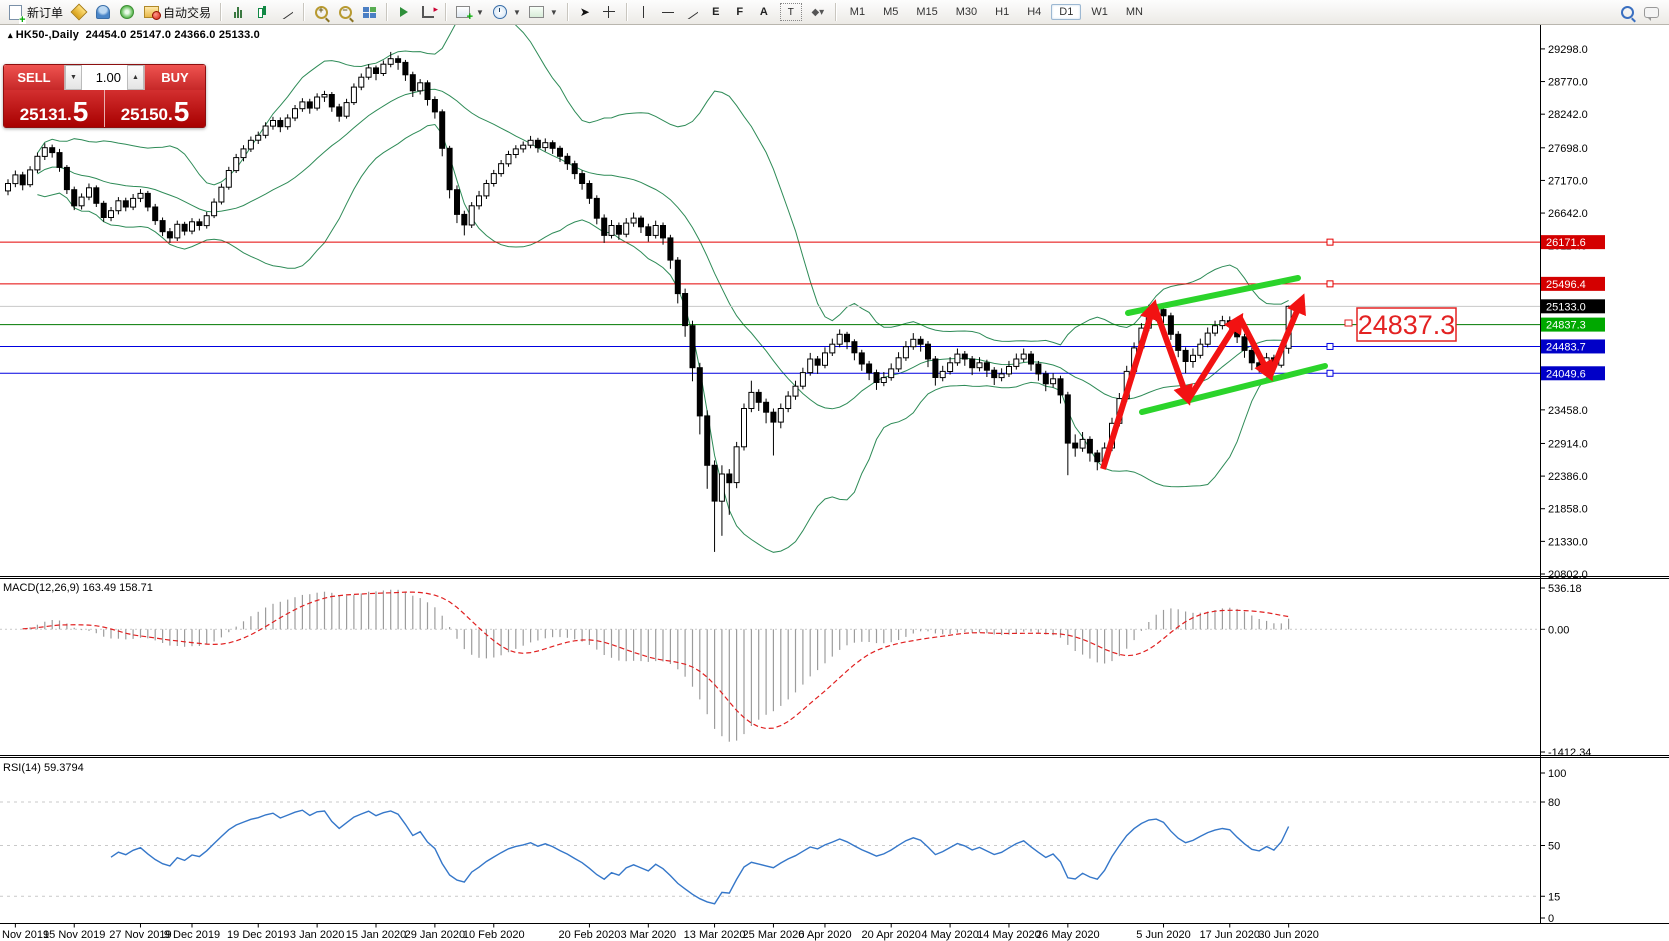 The width and height of the screenshot is (1669, 941). Describe the element at coordinates (175, 77) in the screenshot. I see `buy-button: BUY` at that location.